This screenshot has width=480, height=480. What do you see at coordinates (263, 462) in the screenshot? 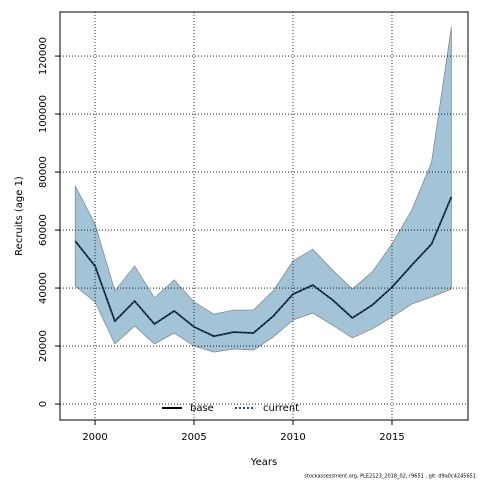
I see `x-axis-label: Years` at bounding box center [263, 462].